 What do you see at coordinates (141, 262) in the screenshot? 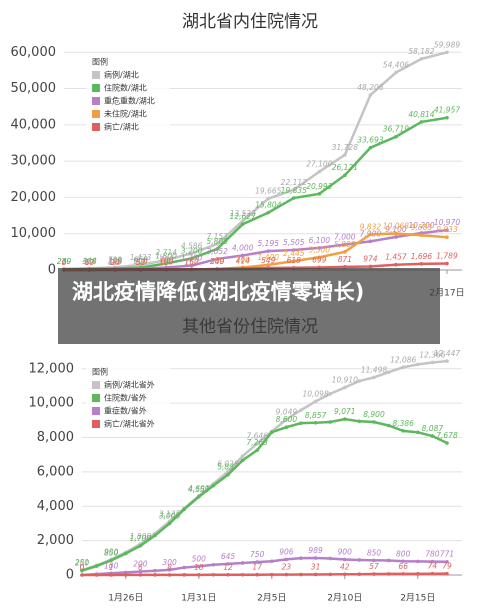
I see `data-label: 52` at bounding box center [141, 262].